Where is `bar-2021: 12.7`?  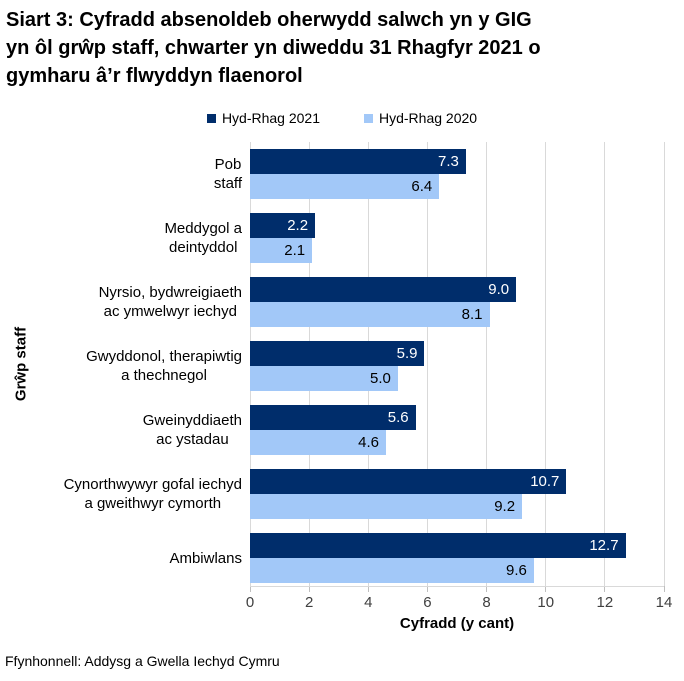
bar-2021: 12.7 is located at coordinates (438, 545).